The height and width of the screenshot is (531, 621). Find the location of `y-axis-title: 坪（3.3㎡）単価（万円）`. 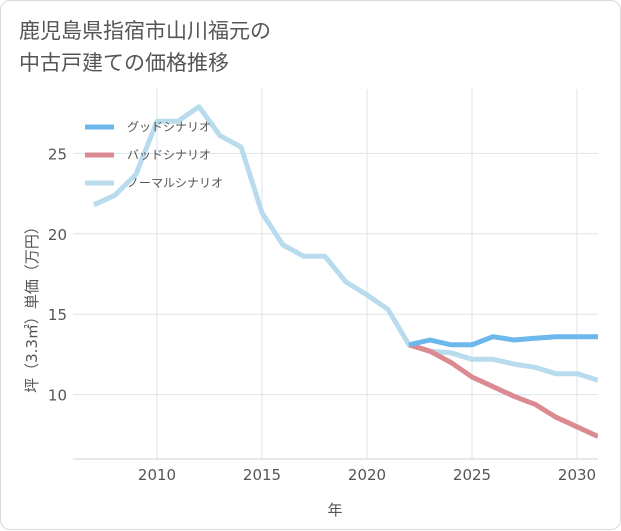

y-axis-title: 坪（3.3㎡）単価（万円） is located at coordinates (32, 306).